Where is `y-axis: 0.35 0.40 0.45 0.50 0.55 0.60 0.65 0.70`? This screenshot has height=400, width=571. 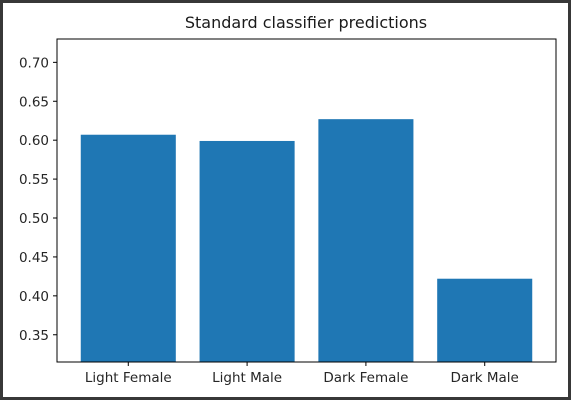
y-axis: 0.35 0.40 0.45 0.50 0.55 0.60 0.65 0.70 is located at coordinates (38, 199).